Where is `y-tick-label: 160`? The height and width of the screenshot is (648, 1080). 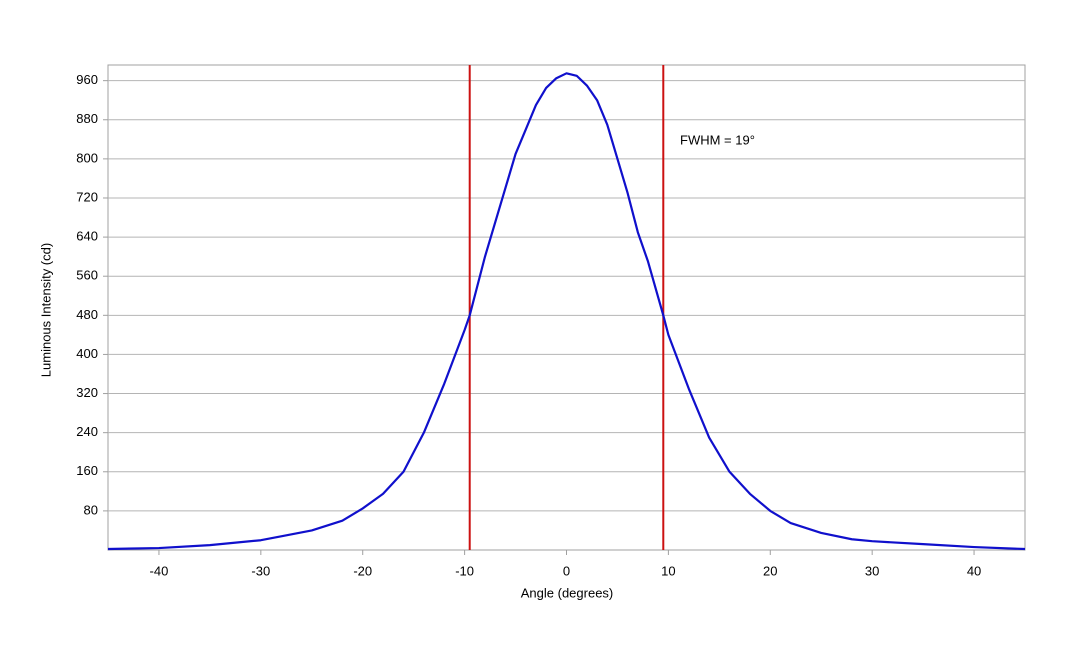 y-tick-label: 160 is located at coordinates (87, 470).